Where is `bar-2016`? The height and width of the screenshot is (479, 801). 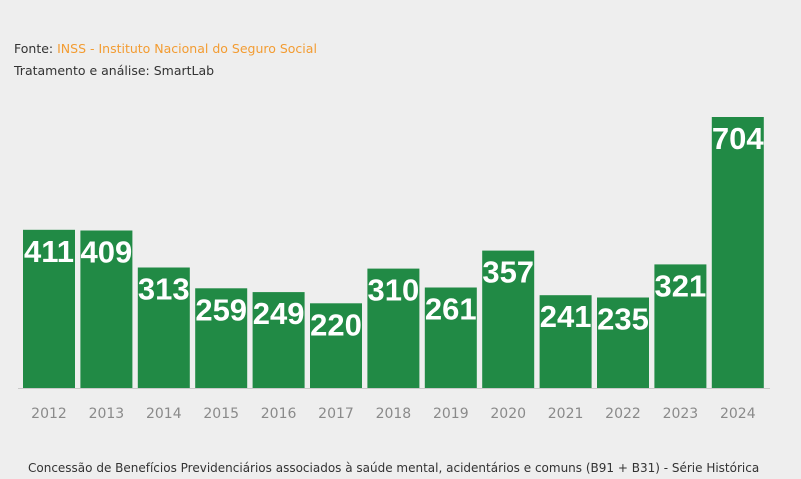 bar-2016 is located at coordinates (278, 340).